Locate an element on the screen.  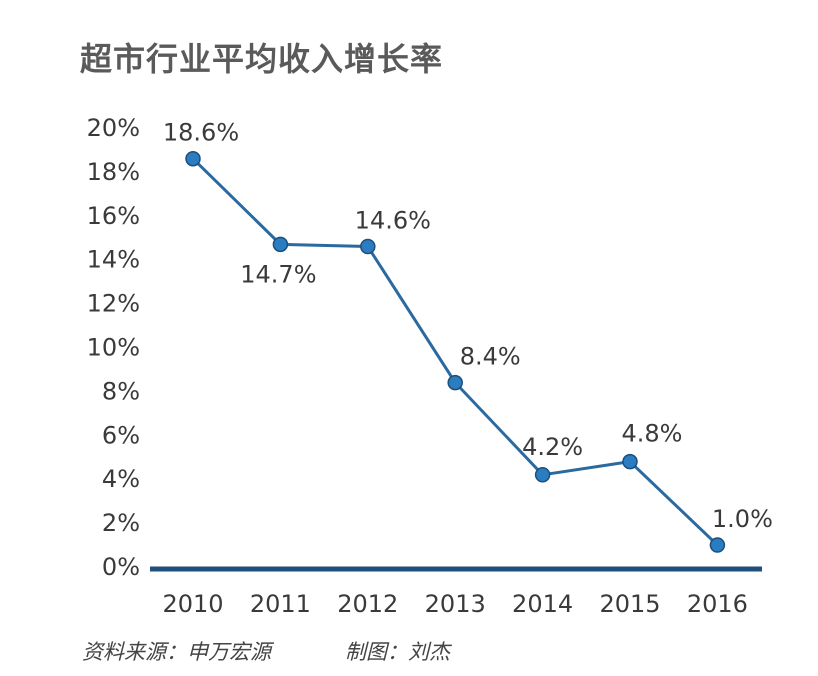
y-tick-label: 0% is located at coordinates (121, 567).